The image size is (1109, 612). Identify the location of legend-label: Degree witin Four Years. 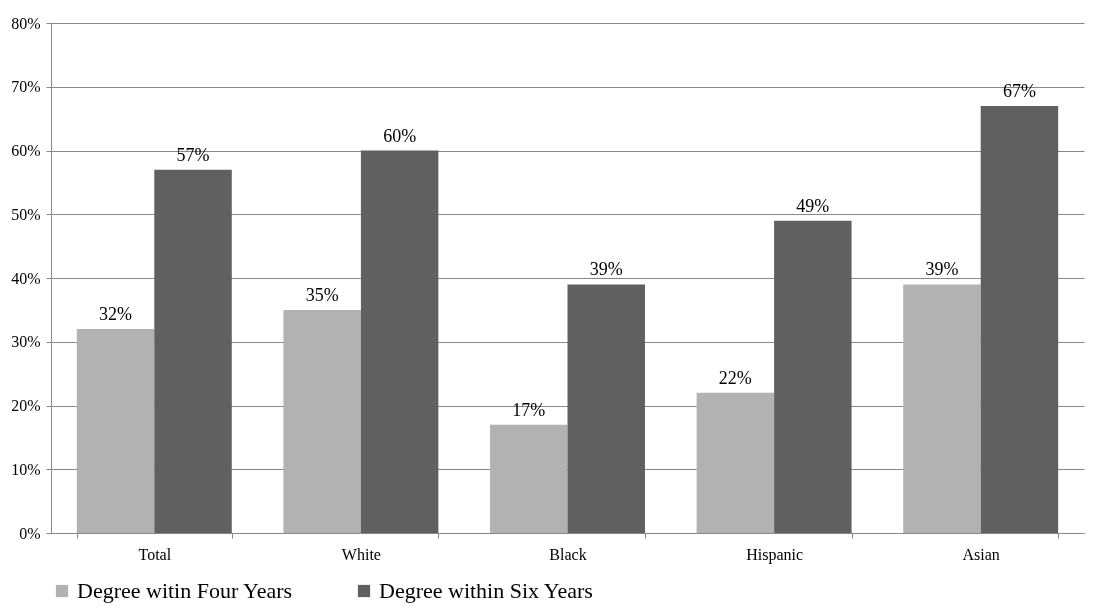
(185, 590).